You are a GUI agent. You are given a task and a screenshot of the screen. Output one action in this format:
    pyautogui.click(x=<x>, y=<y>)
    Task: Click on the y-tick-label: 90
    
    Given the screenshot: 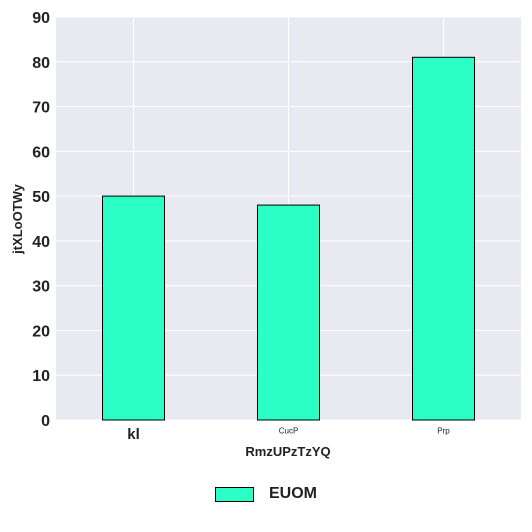 What is the action you would take?
    pyautogui.click(x=41, y=18)
    